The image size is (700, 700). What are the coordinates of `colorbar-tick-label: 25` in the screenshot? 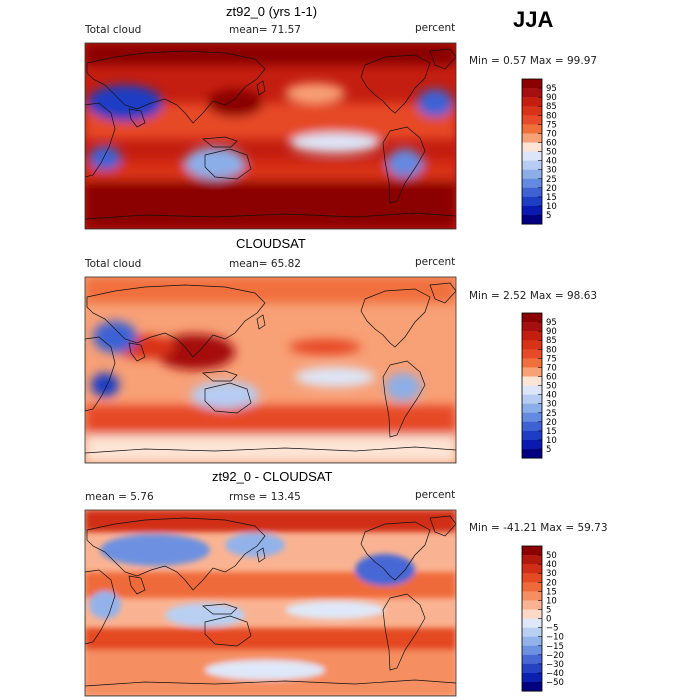 It's located at (551, 414).